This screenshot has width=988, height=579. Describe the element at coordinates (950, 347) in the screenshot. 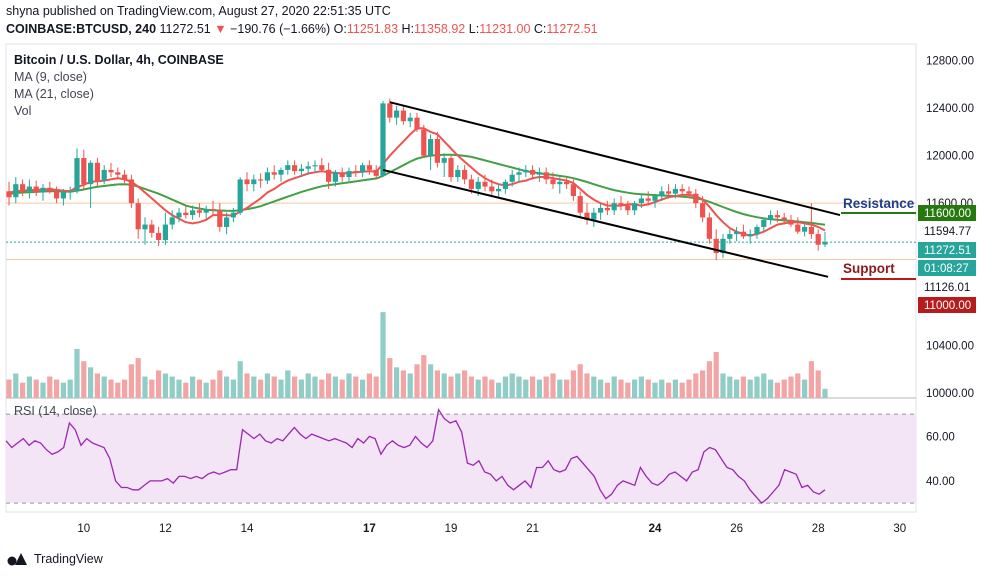

I see `price-tick-label: 10400.00` at that location.